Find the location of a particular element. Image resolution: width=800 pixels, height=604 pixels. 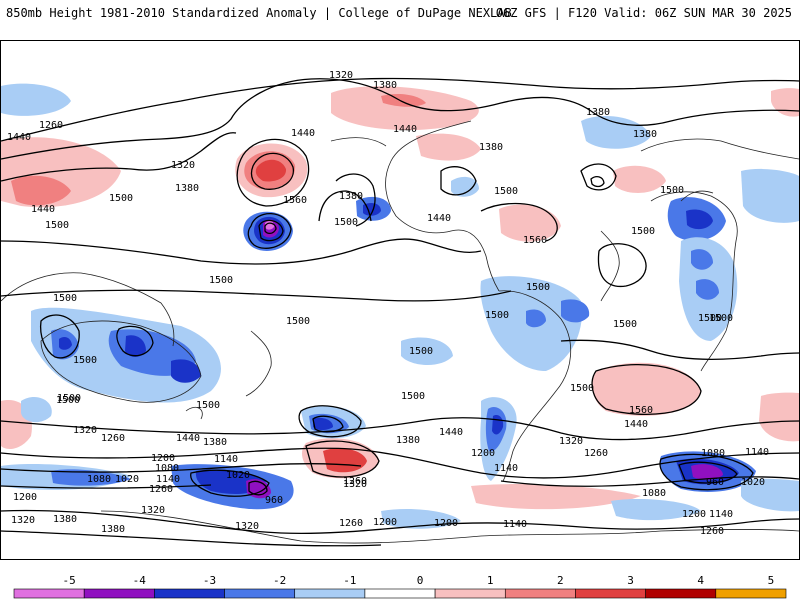

colorbar-tick-label: 3 is located at coordinates (630, 580).